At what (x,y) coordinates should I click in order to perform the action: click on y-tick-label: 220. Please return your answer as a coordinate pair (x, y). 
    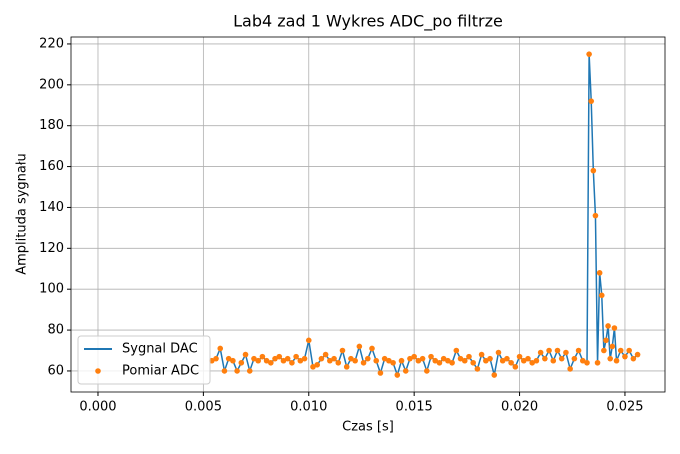
    Looking at the image, I should click on (51, 43).